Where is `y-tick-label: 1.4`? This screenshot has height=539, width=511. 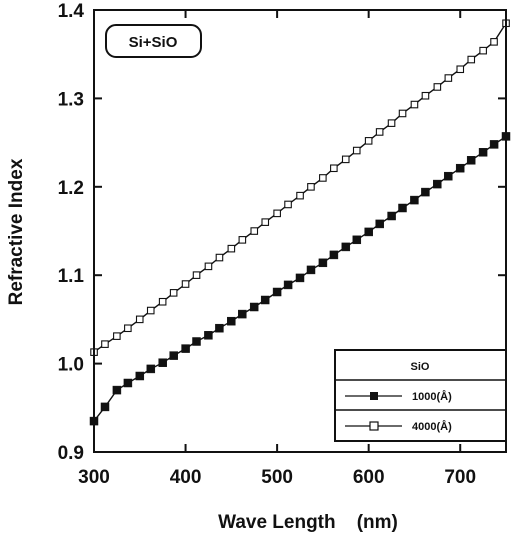
y-tick-label: 1.4 is located at coordinates (71, 11).